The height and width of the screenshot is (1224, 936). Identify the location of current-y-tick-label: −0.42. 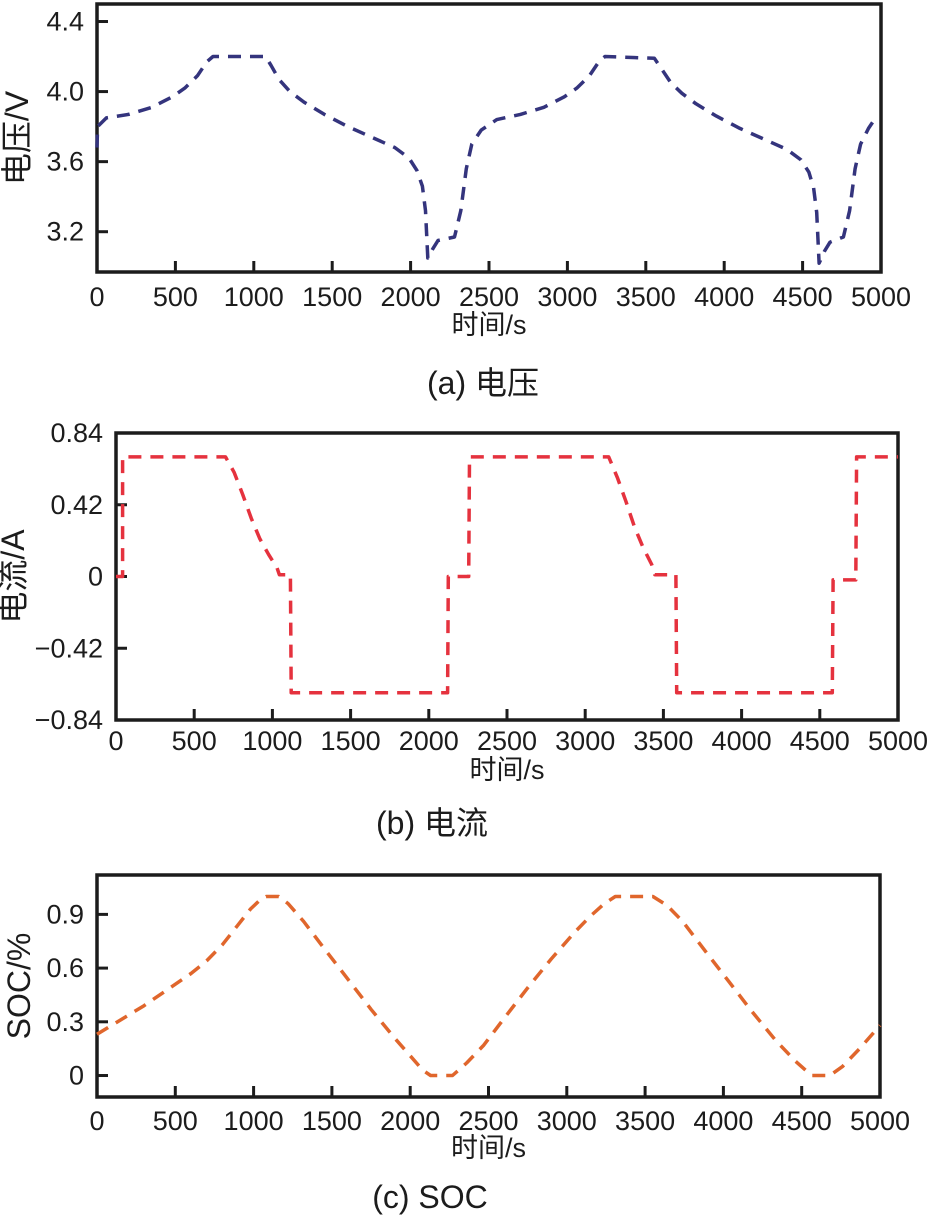
(69, 648).